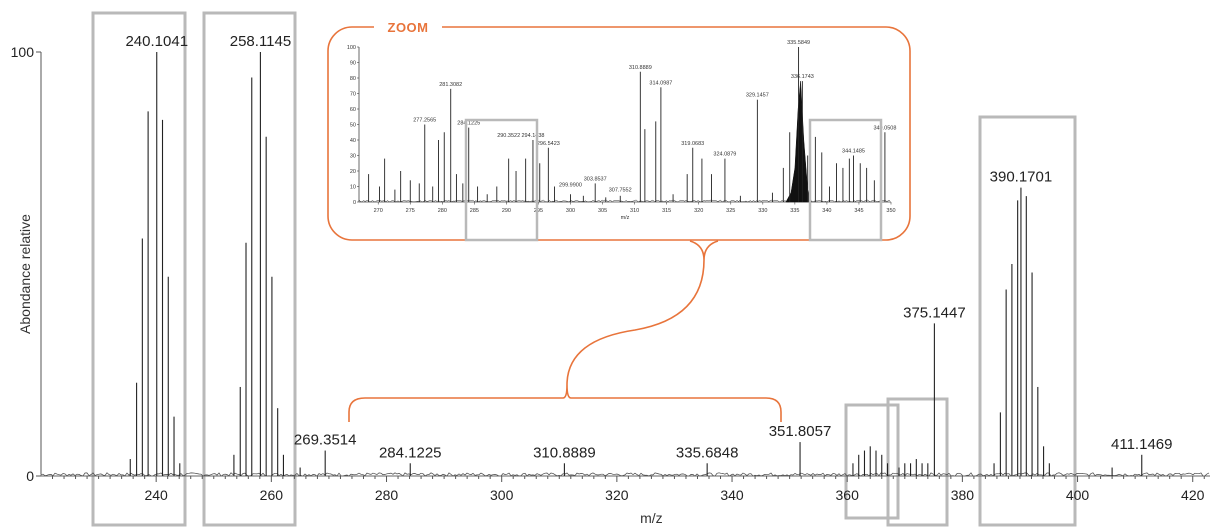 The width and height of the screenshot is (1218, 530). I want to click on y-tick-label: 100, so click(23, 52).